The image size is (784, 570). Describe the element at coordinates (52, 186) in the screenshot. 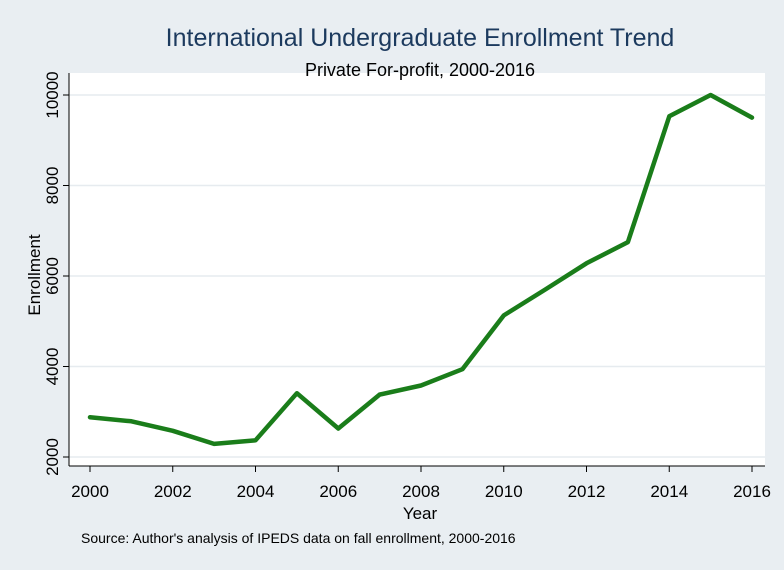

I see `y-tick-label-3: 8000` at that location.